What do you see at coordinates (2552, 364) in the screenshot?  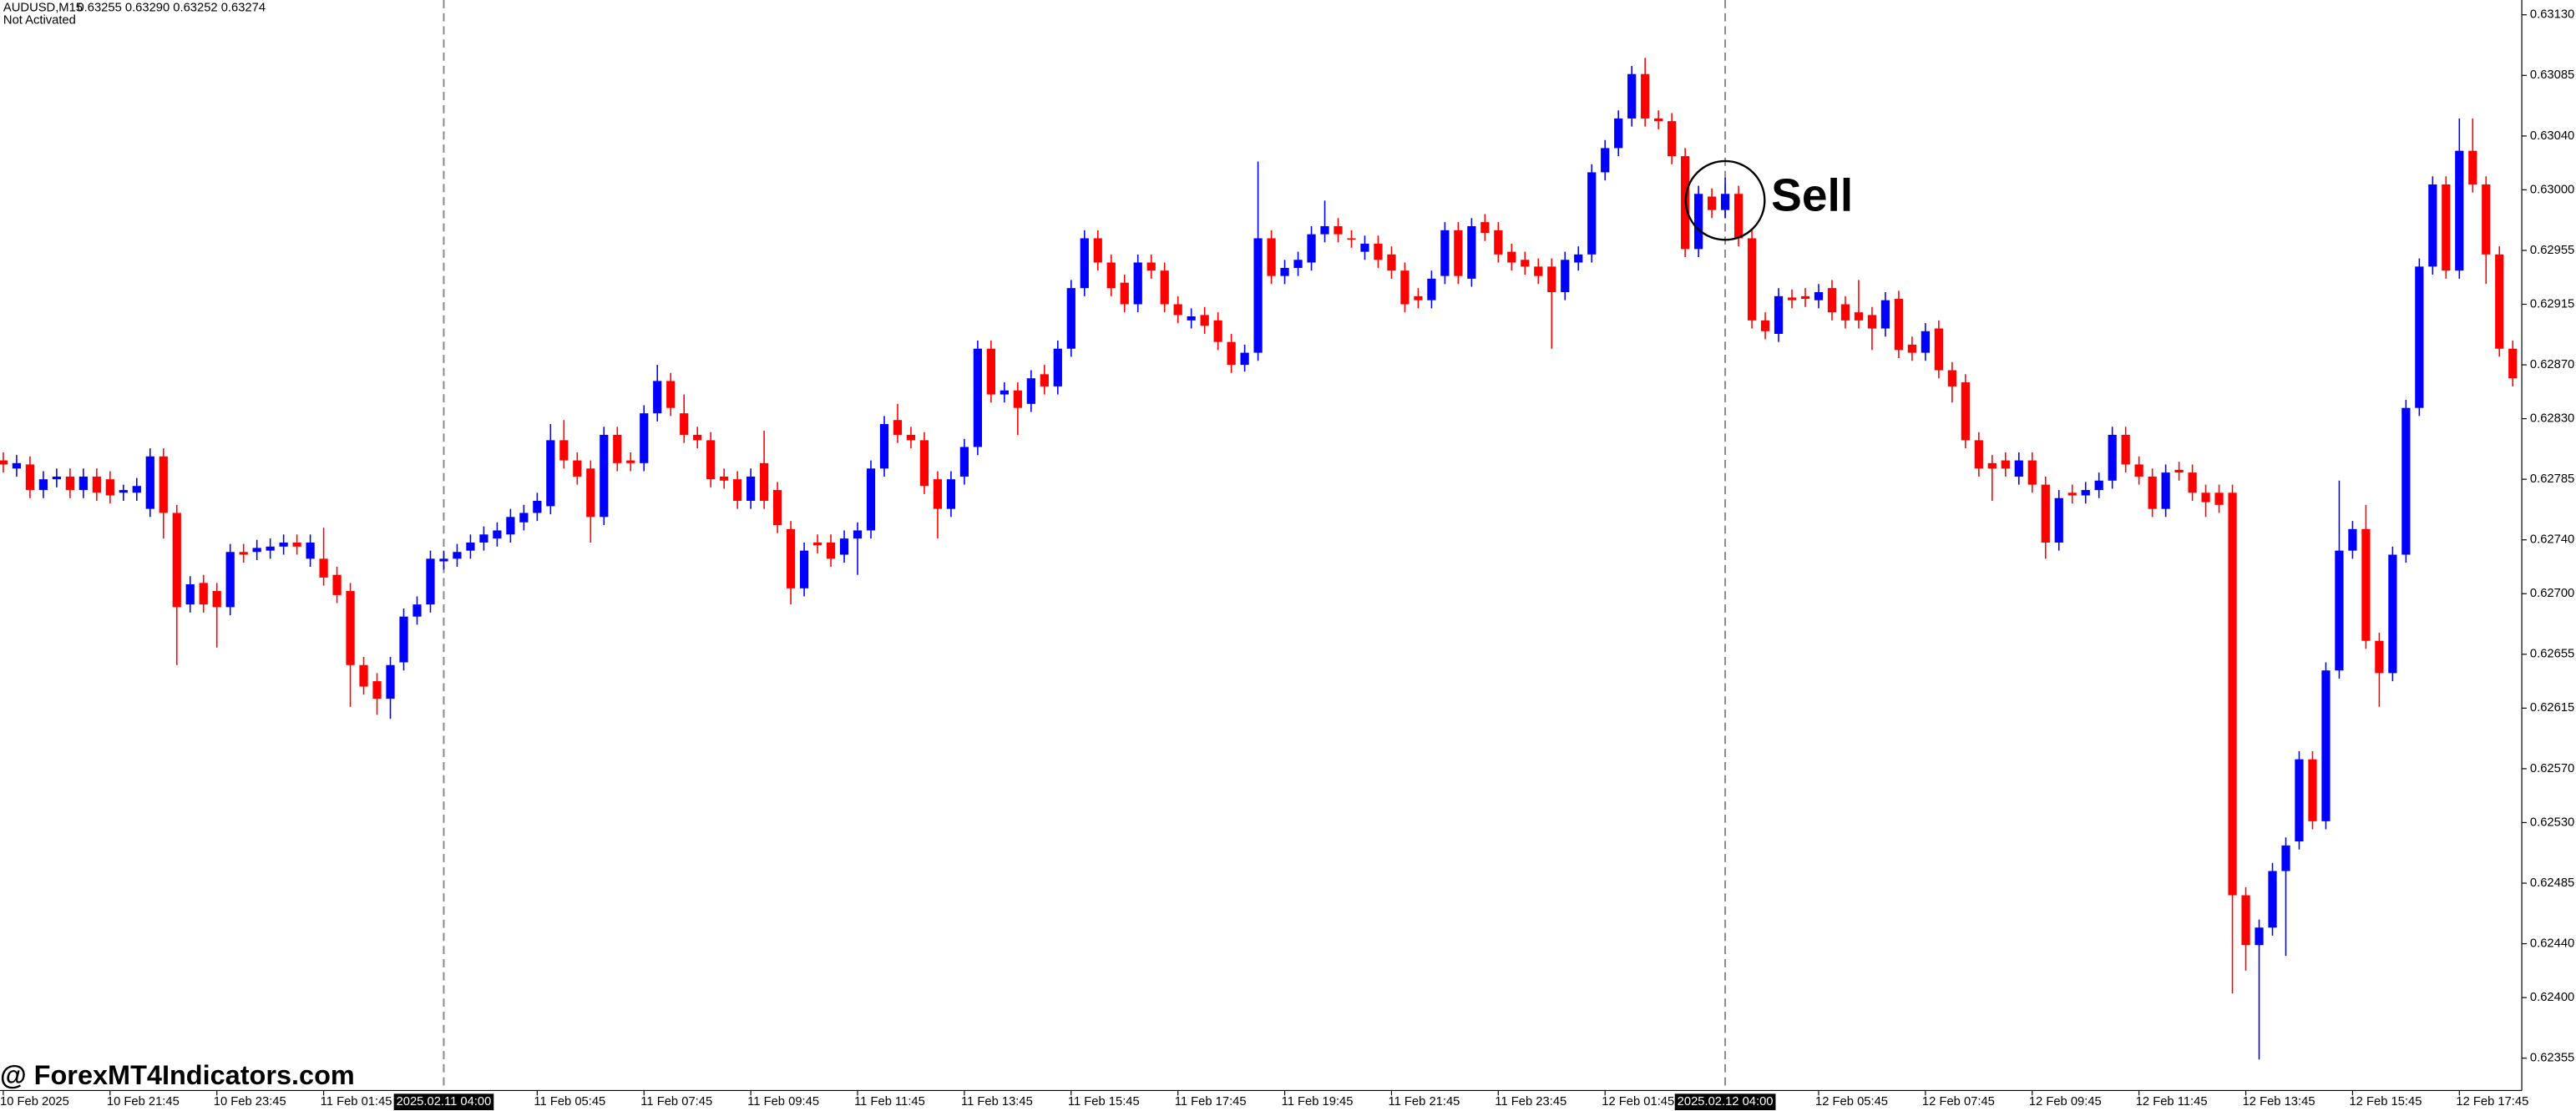 I see `y-tick-label: 0.62870` at bounding box center [2552, 364].